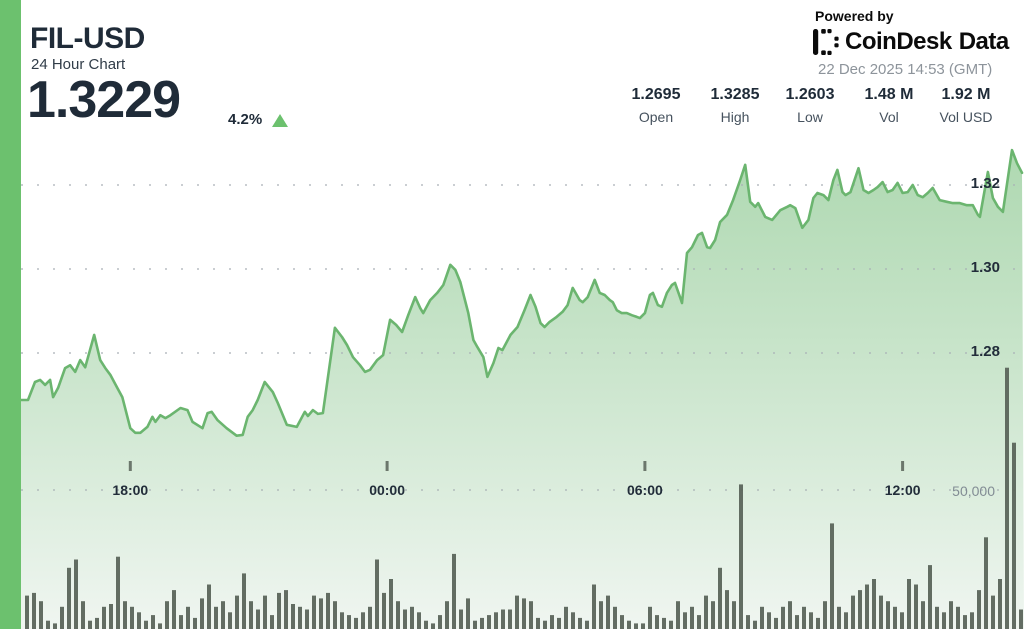 The image size is (1024, 629). What do you see at coordinates (854, 16) in the screenshot?
I see `powered-by-label: Powered by` at bounding box center [854, 16].